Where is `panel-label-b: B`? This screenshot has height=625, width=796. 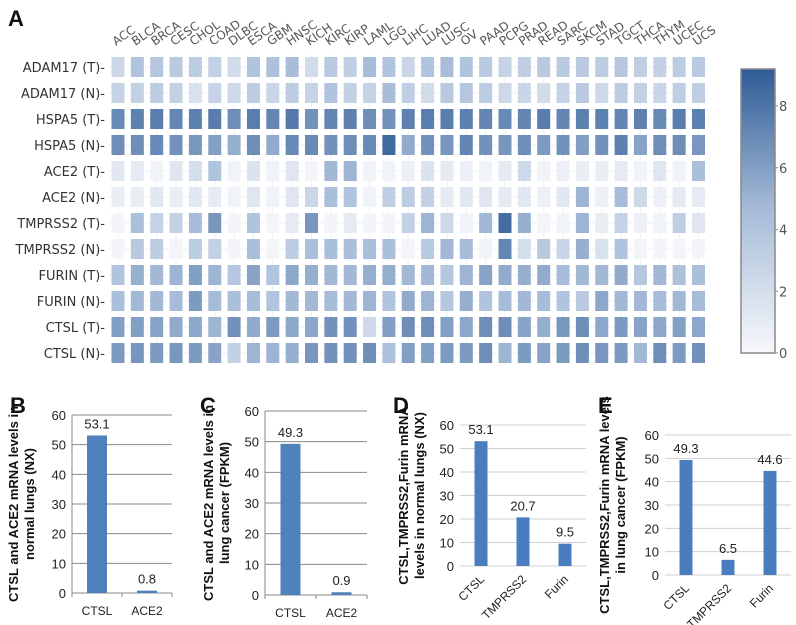
panel-label-b: B is located at coordinates (18, 405).